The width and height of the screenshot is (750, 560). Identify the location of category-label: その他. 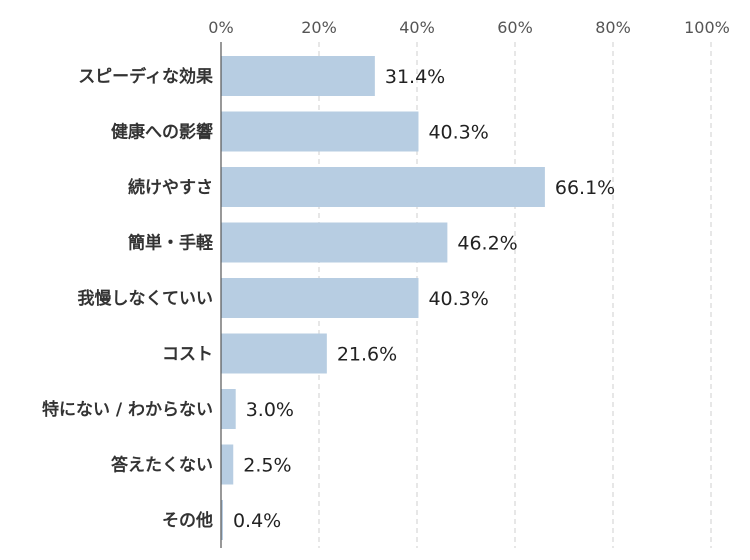
(187, 520).